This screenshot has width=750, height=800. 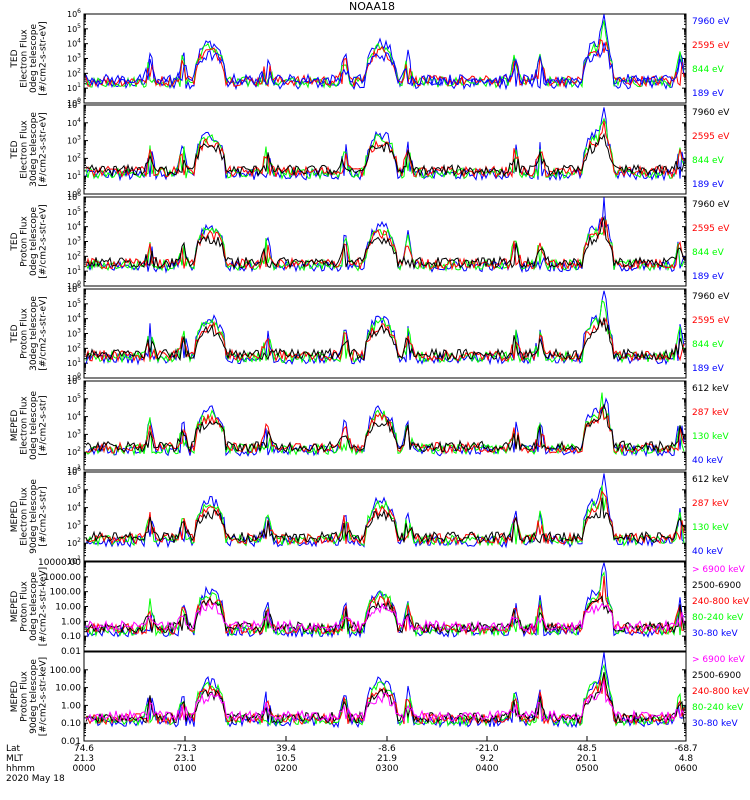 What do you see at coordinates (587, 749) in the screenshot?
I see `x-tick-lat: 48.5` at bounding box center [587, 749].